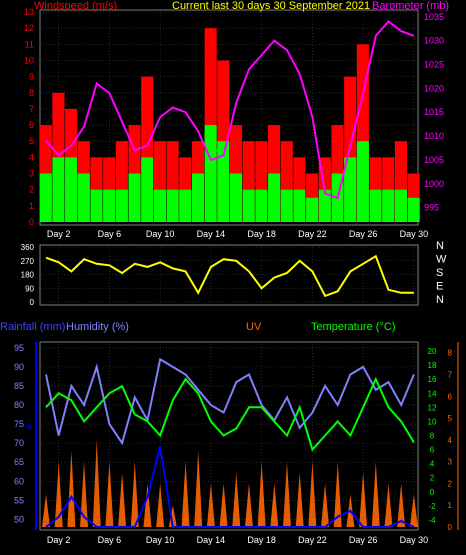 The image size is (466, 555). I want to click on uv-series, so click(230, 483).